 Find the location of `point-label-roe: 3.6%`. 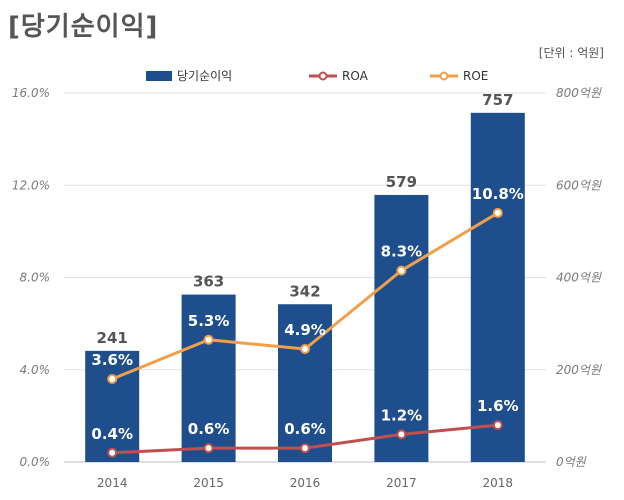

point-label-roe: 3.6% is located at coordinates (112, 360).